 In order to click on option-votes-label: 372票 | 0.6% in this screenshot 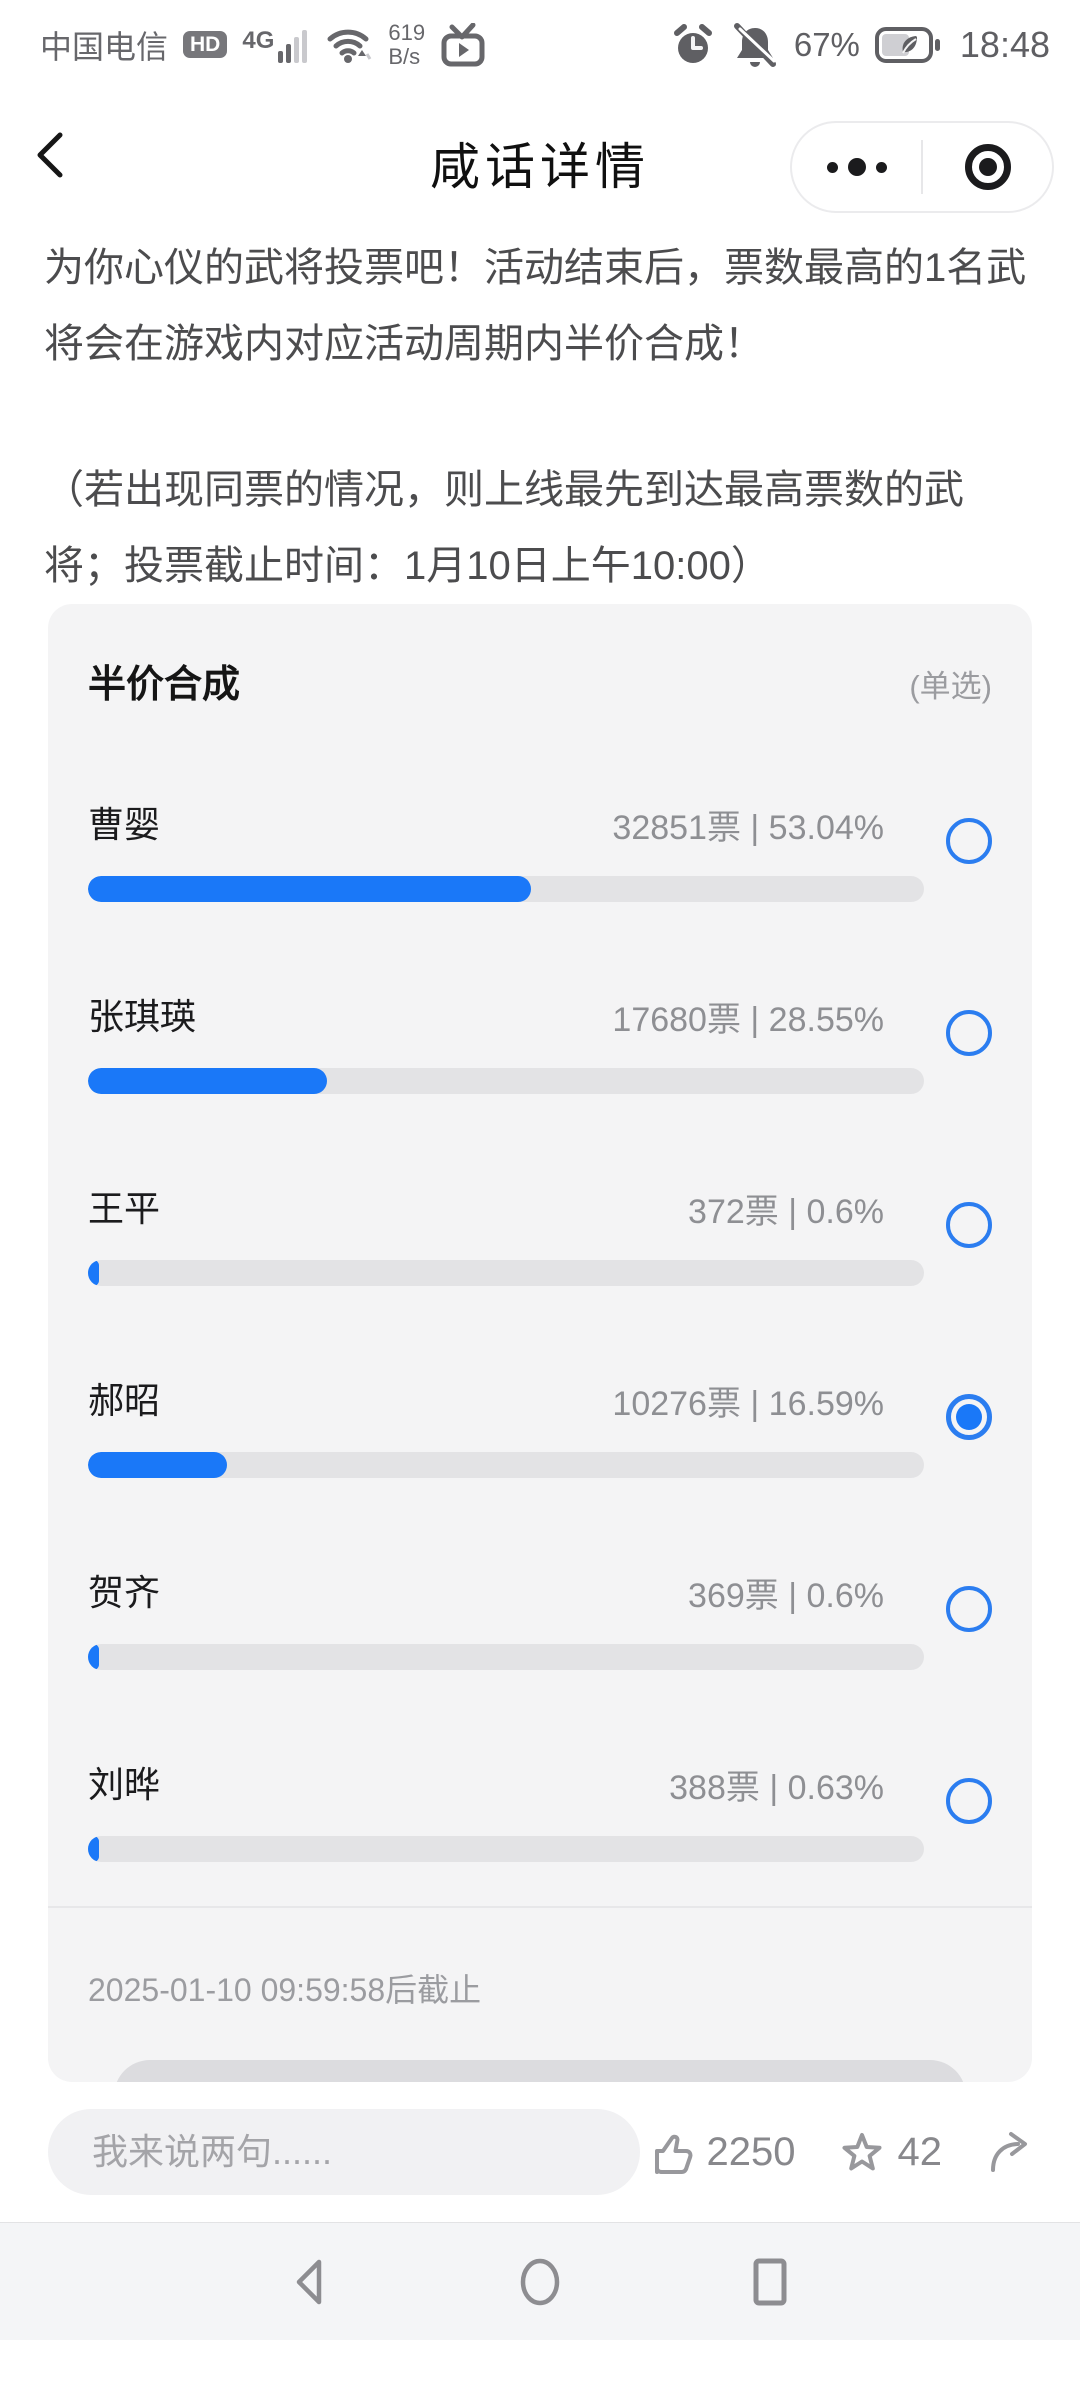, I will do `click(786, 1212)`.